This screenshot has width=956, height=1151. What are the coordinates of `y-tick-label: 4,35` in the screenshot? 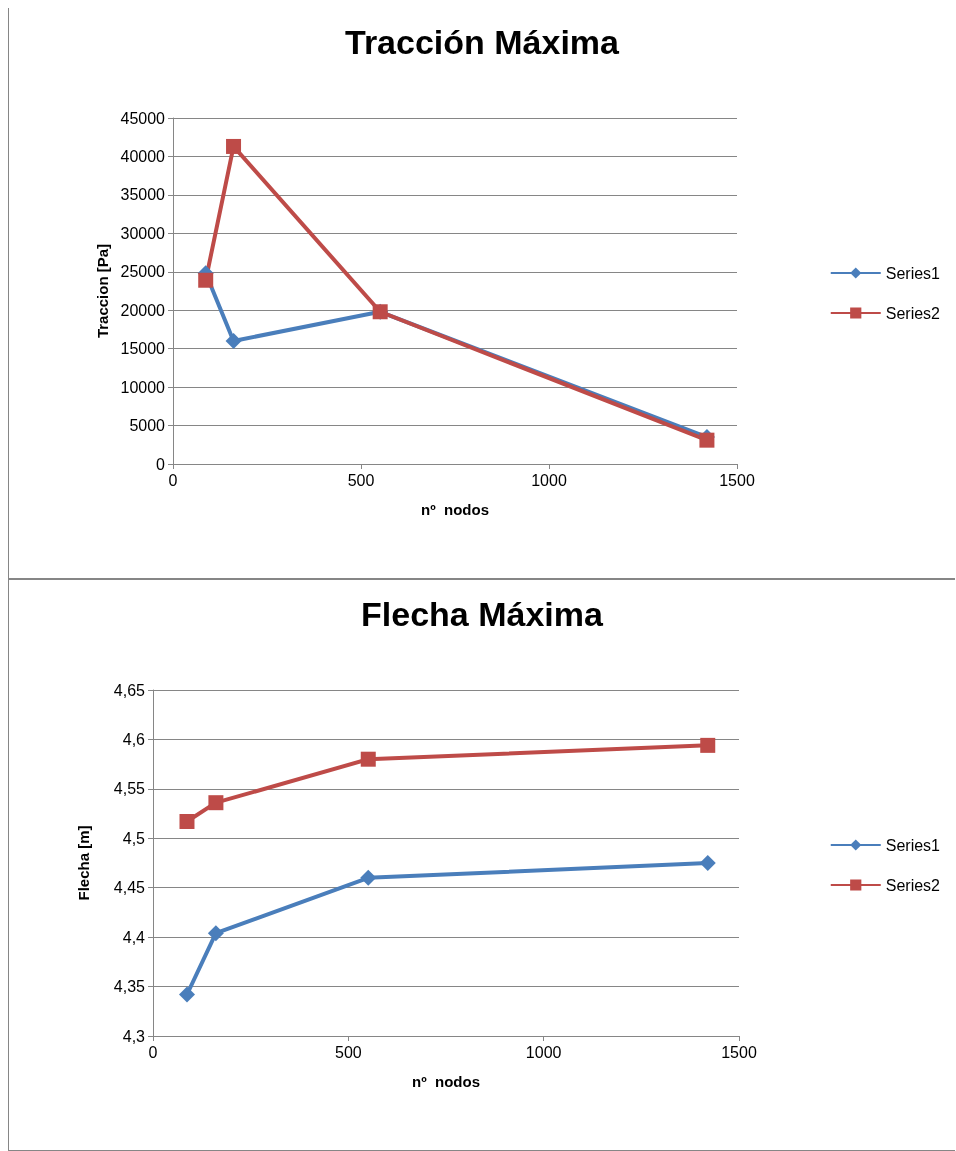 It's located at (129, 987).